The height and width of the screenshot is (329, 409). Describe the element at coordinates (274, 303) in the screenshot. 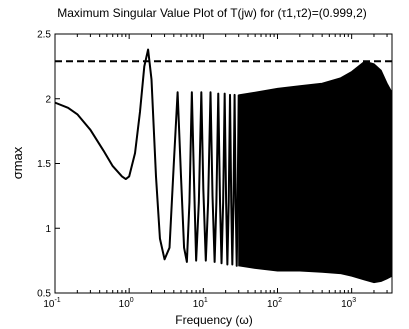

I see `x-tick-label: 10²` at that location.